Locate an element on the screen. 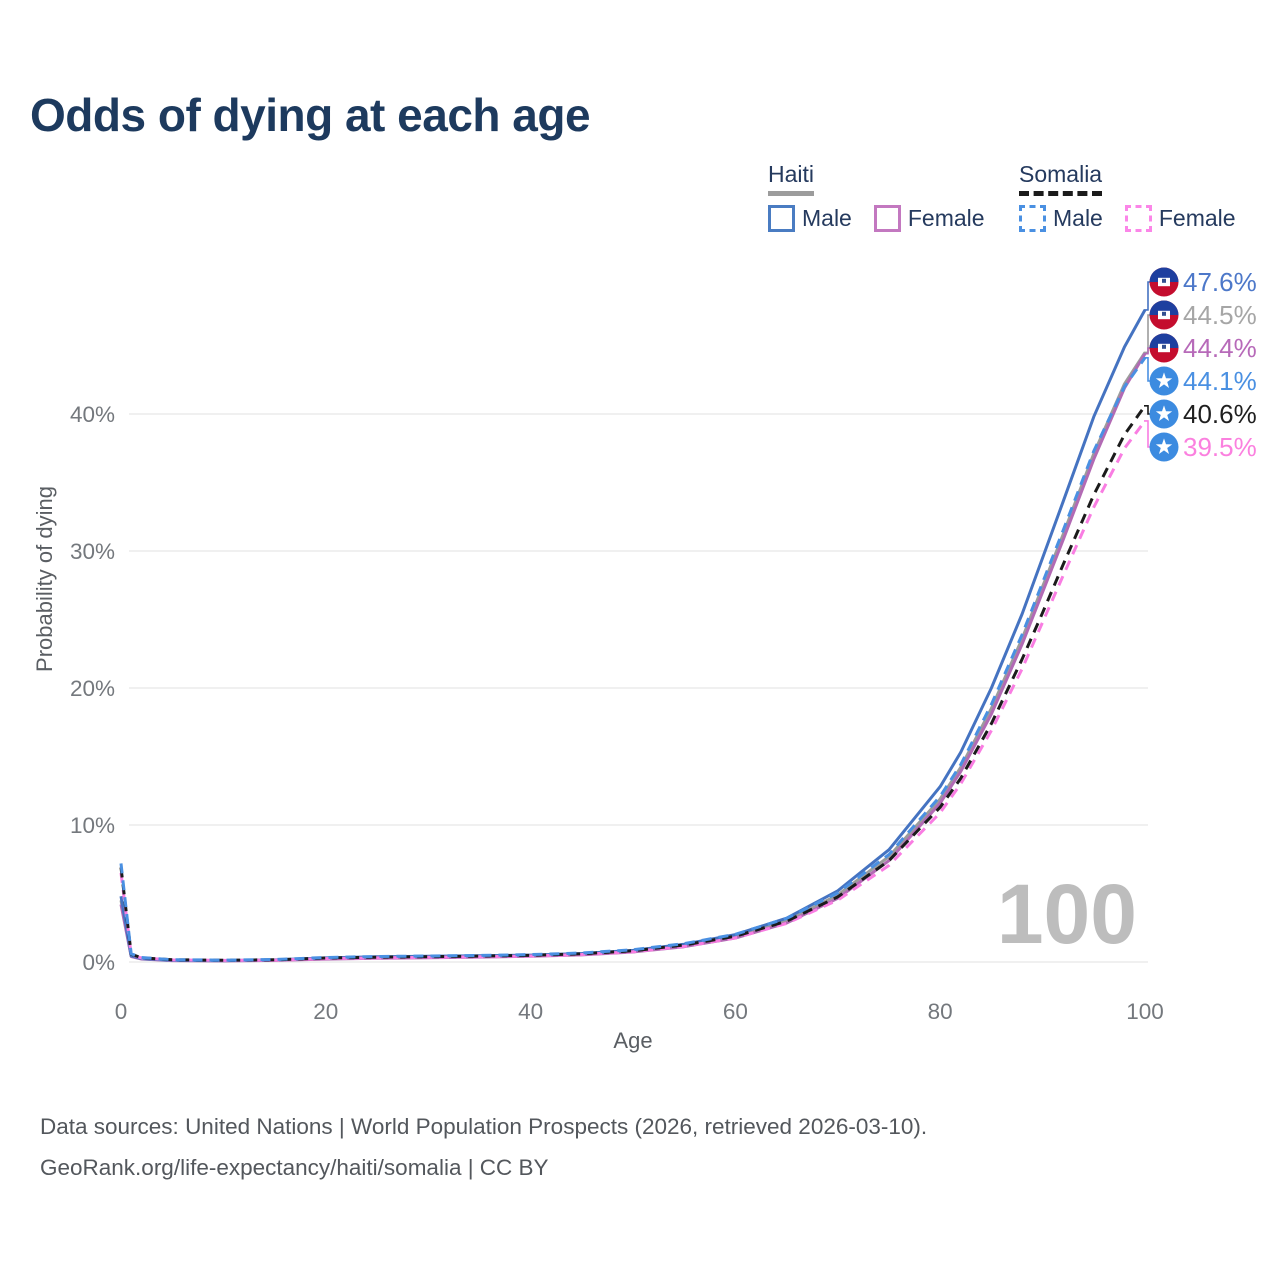 The width and height of the screenshot is (1280, 1280). legend-country-haiti: Haiti is located at coordinates (791, 178).